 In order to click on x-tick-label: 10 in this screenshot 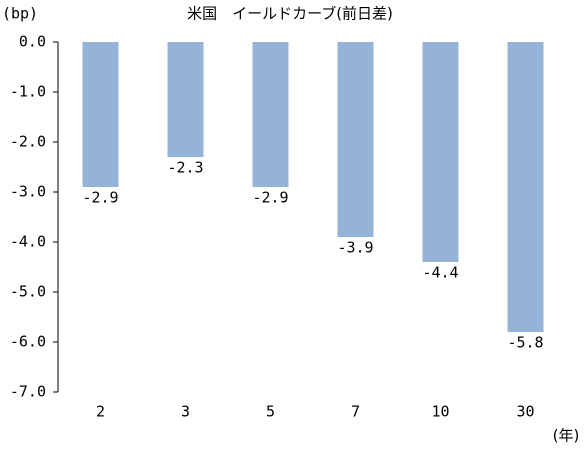, I will do `click(440, 412)`.